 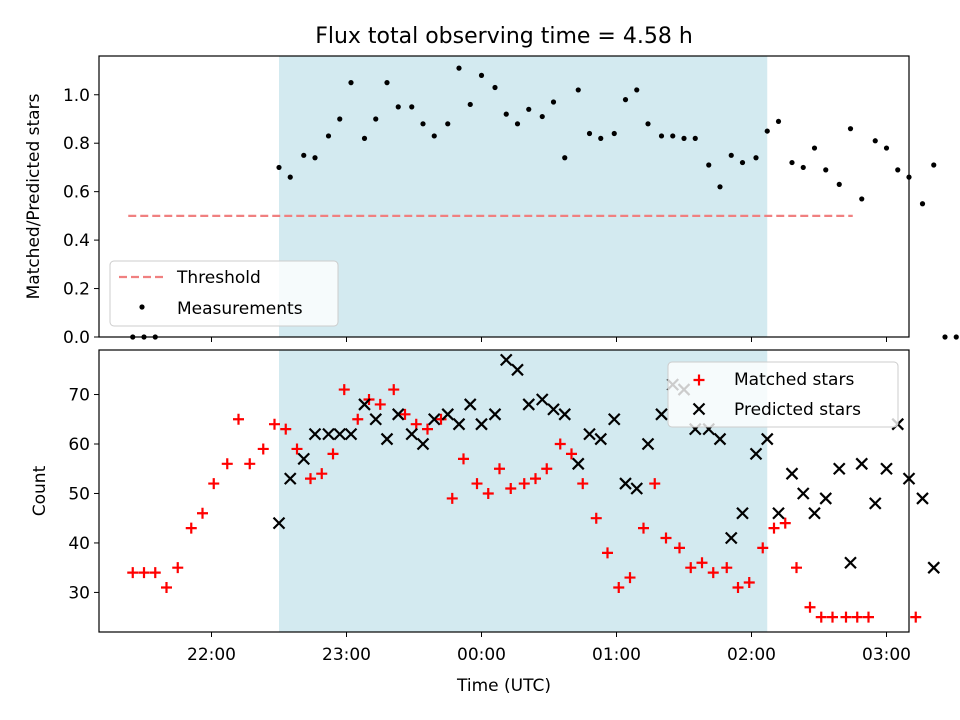 I want to click on y-tick-label: 0.4, so click(x=76, y=241).